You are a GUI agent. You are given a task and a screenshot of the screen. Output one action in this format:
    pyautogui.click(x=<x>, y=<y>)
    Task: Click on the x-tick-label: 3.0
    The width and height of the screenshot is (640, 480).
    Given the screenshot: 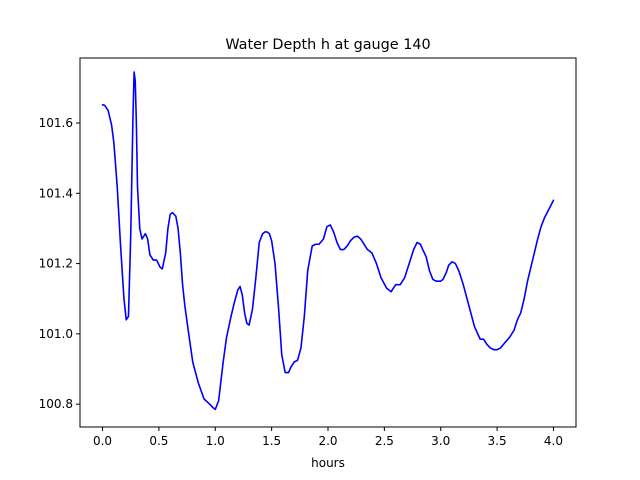 What is the action you would take?
    pyautogui.click(x=440, y=441)
    